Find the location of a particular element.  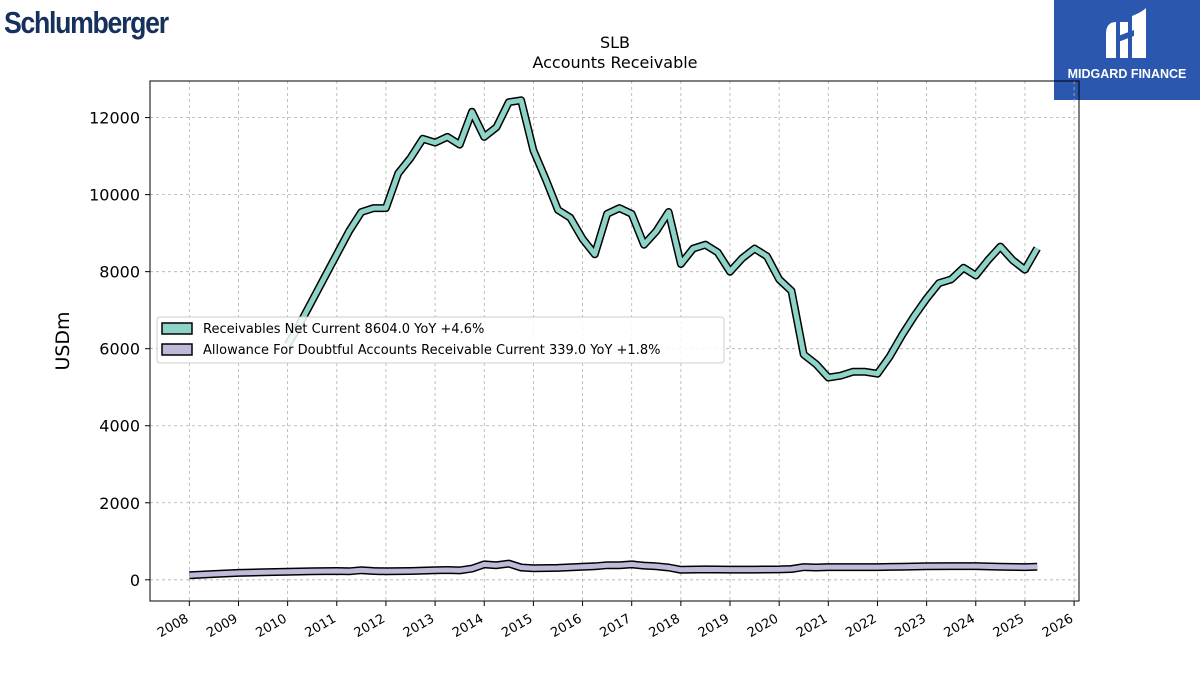

x-tick-label: 2008 is located at coordinates (173, 626).